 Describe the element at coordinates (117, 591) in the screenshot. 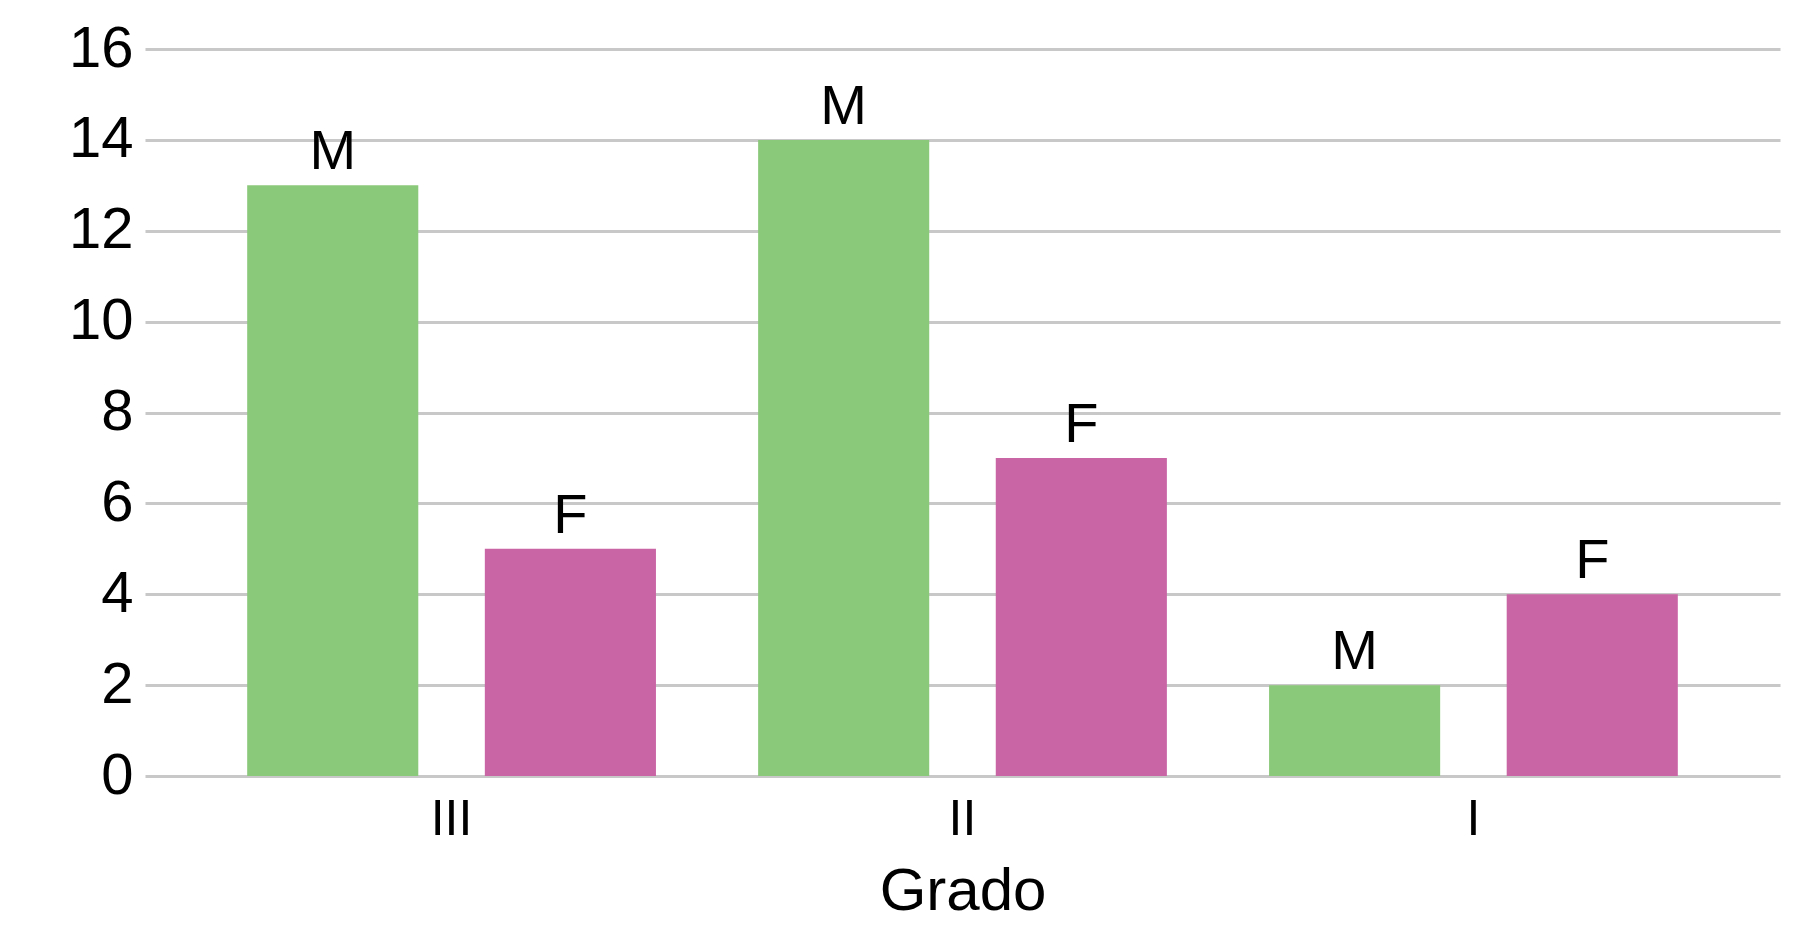

I see `y-tick-label: 4` at that location.